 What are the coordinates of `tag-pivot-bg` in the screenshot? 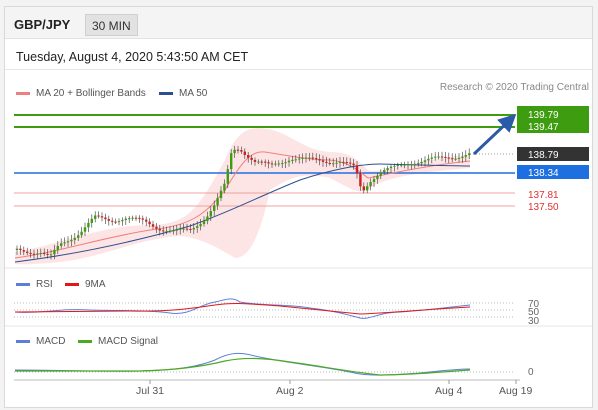 It's located at (553, 172).